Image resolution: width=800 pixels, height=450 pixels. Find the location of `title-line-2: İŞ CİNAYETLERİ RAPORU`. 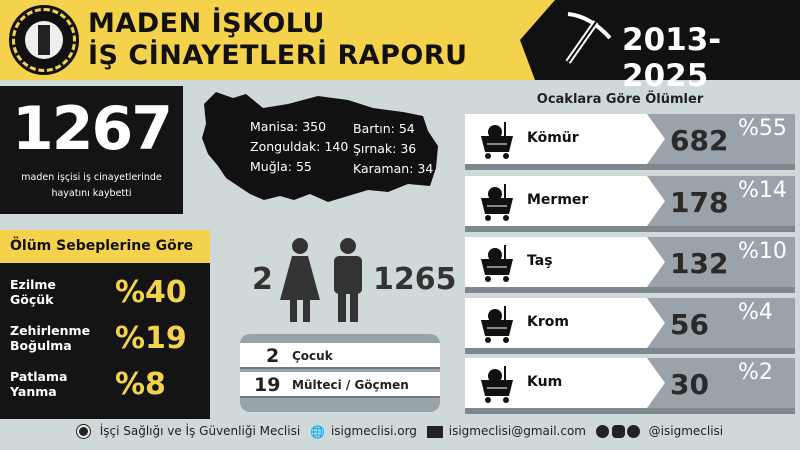

title-line-2: İŞ CİNAYETLERİ RAPORU is located at coordinates (278, 55).